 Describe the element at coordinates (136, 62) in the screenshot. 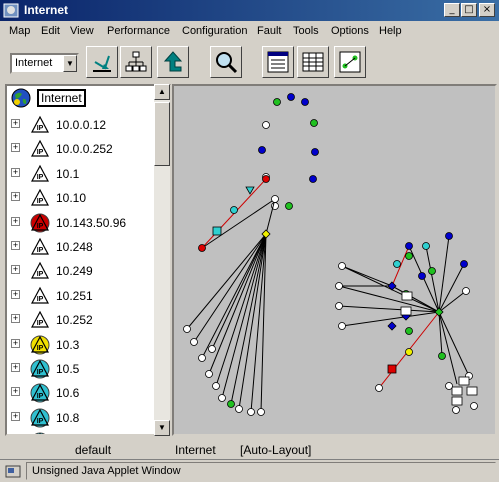

I see `hierarchy-button` at that location.